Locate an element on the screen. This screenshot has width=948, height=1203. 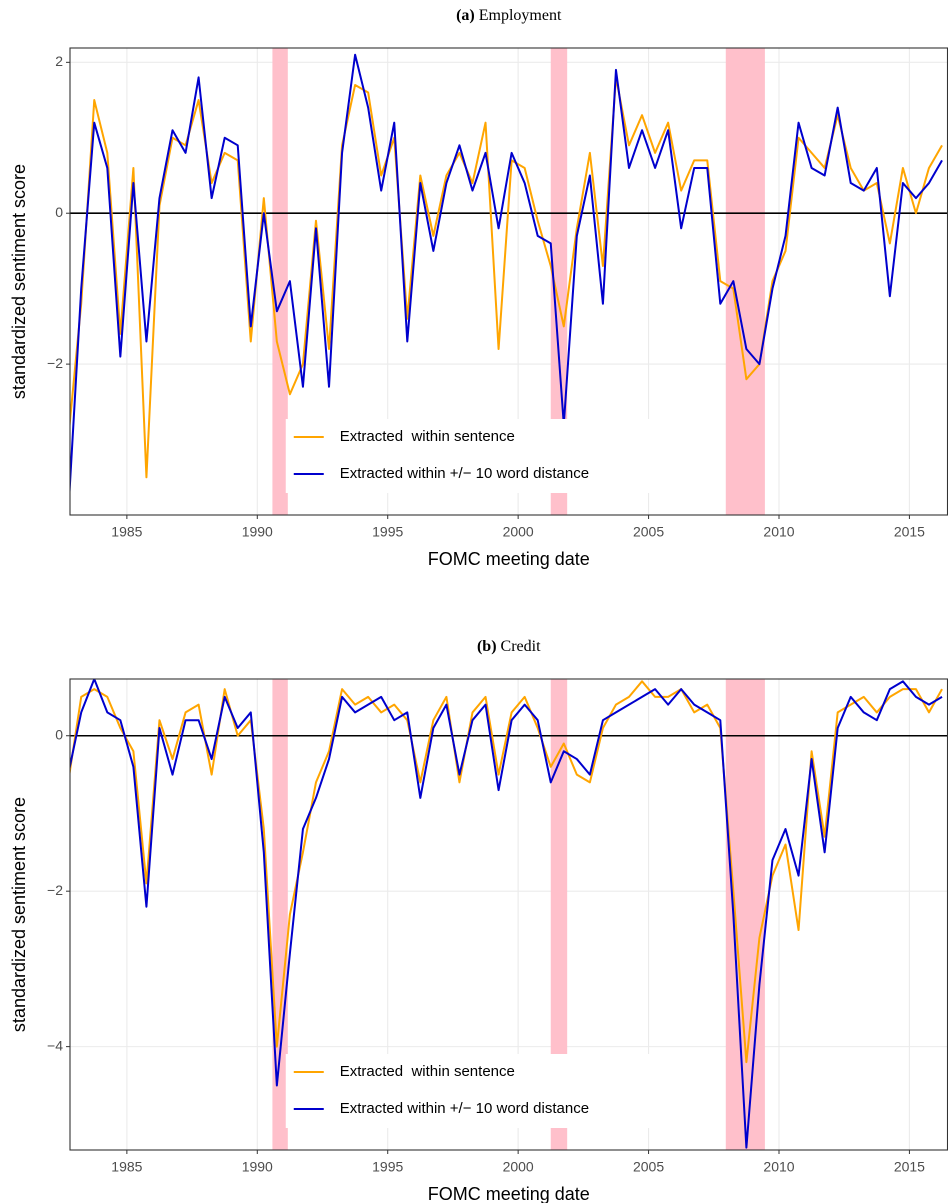
panel-title: (a) Employment is located at coordinates (509, 15).